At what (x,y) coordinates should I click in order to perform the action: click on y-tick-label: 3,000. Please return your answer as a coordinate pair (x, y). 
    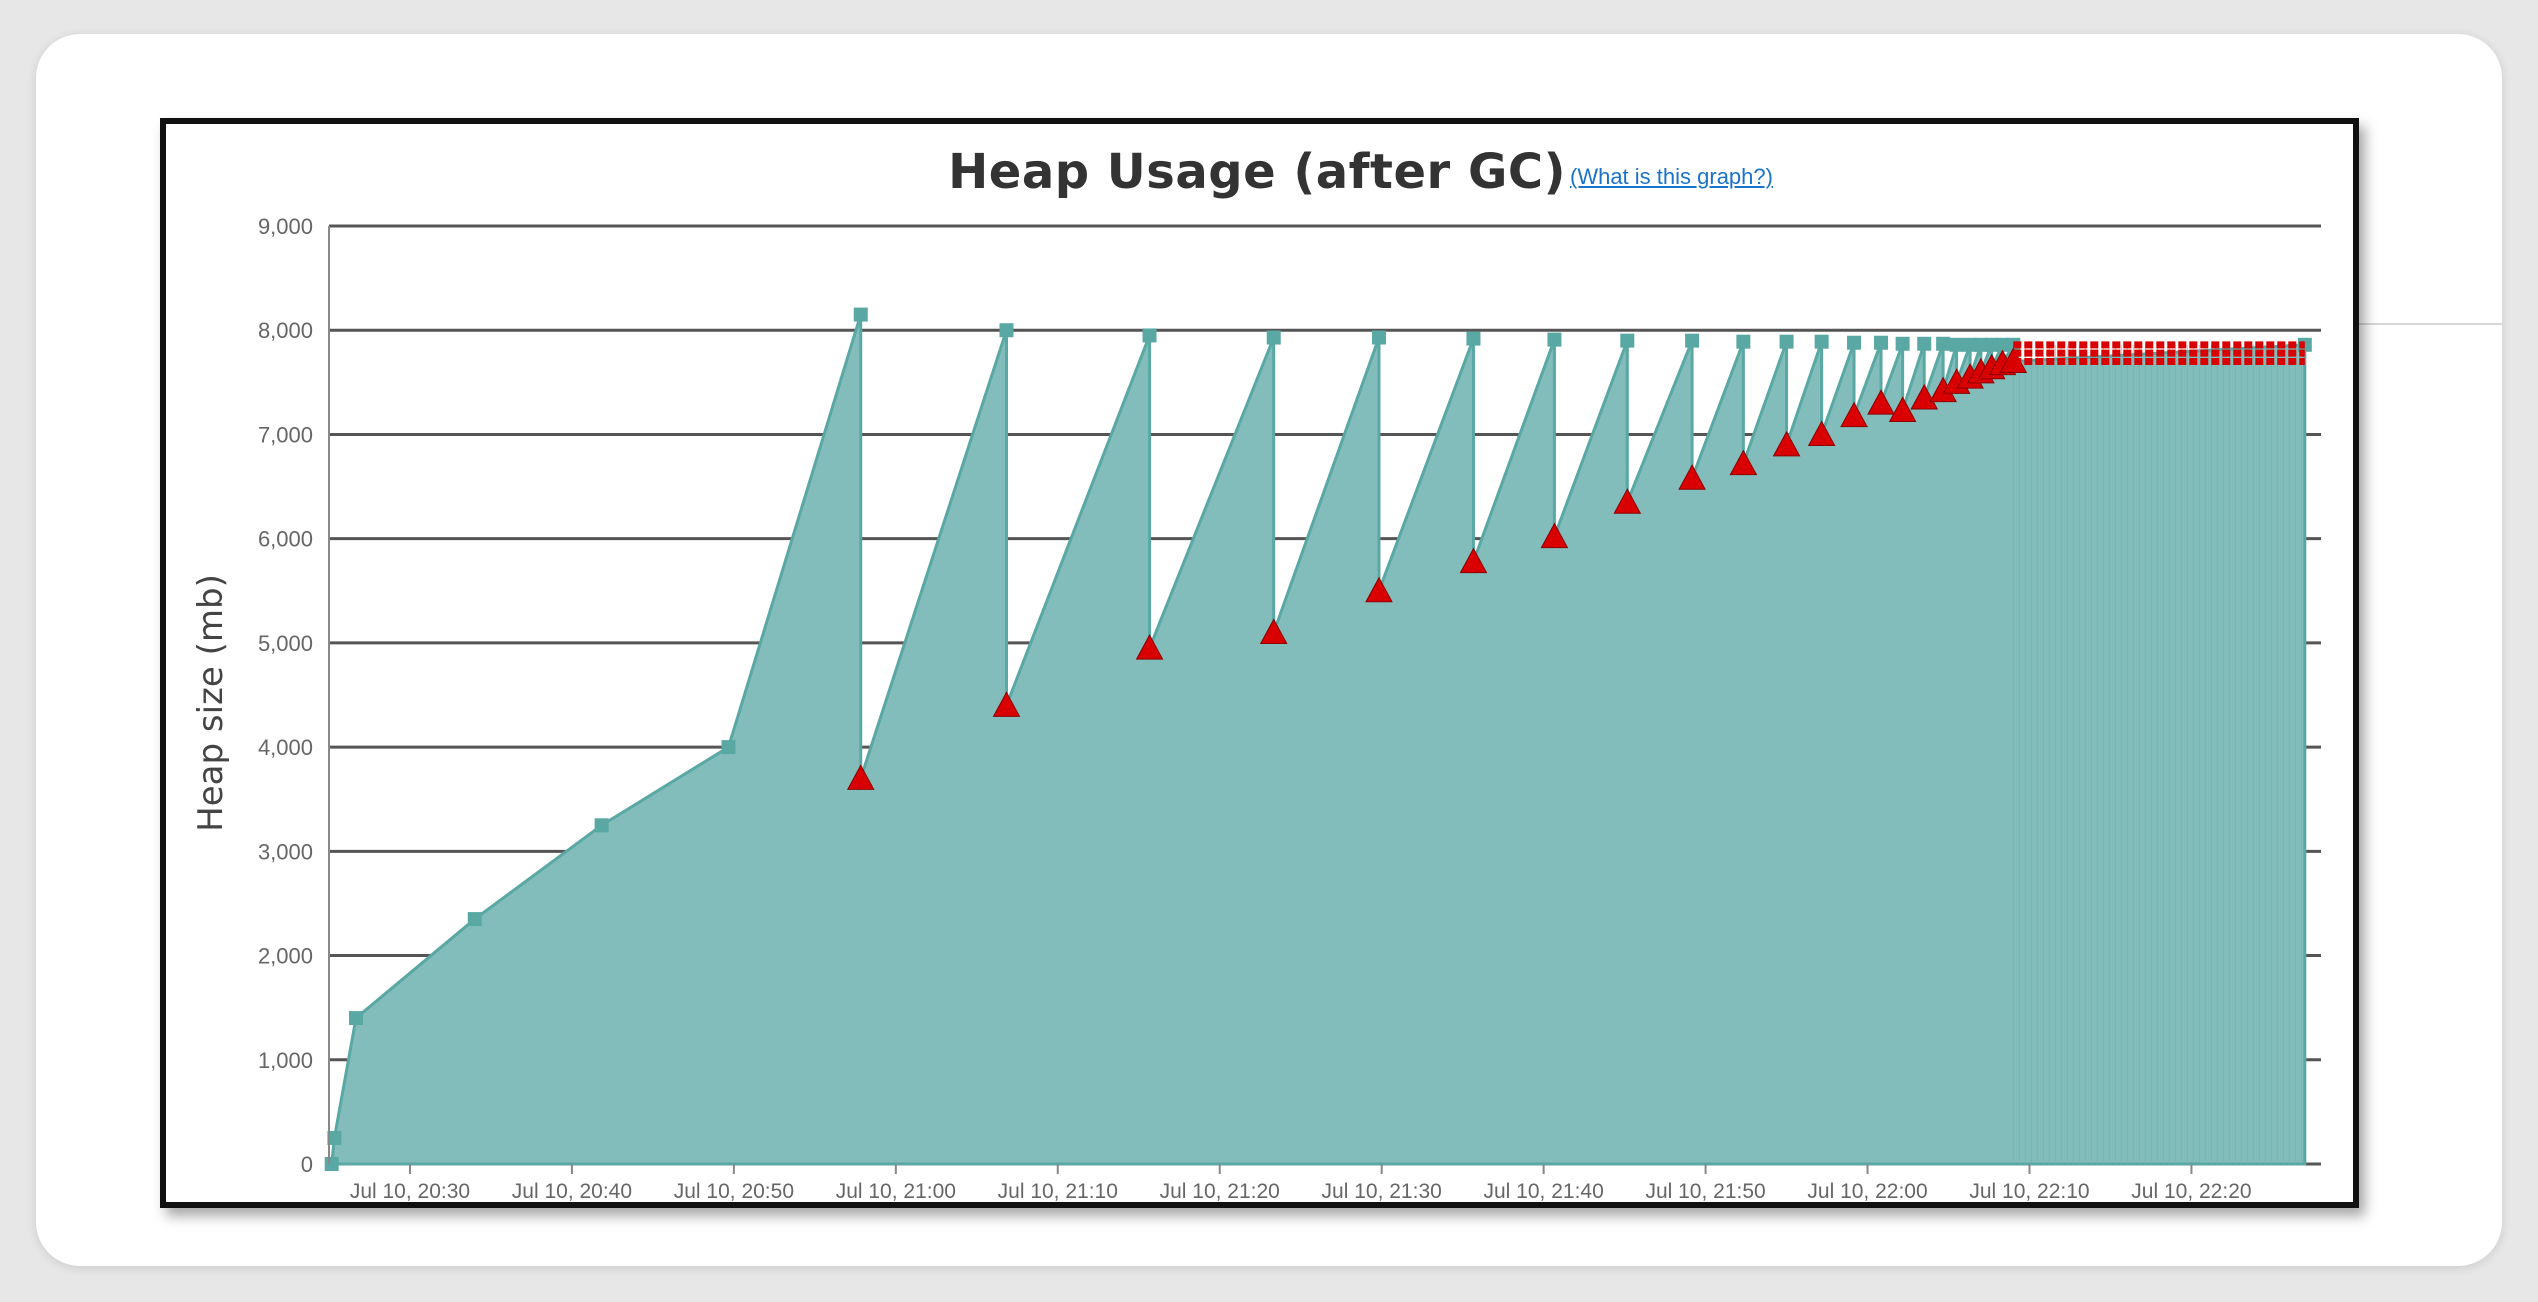
    Looking at the image, I should click on (285, 851).